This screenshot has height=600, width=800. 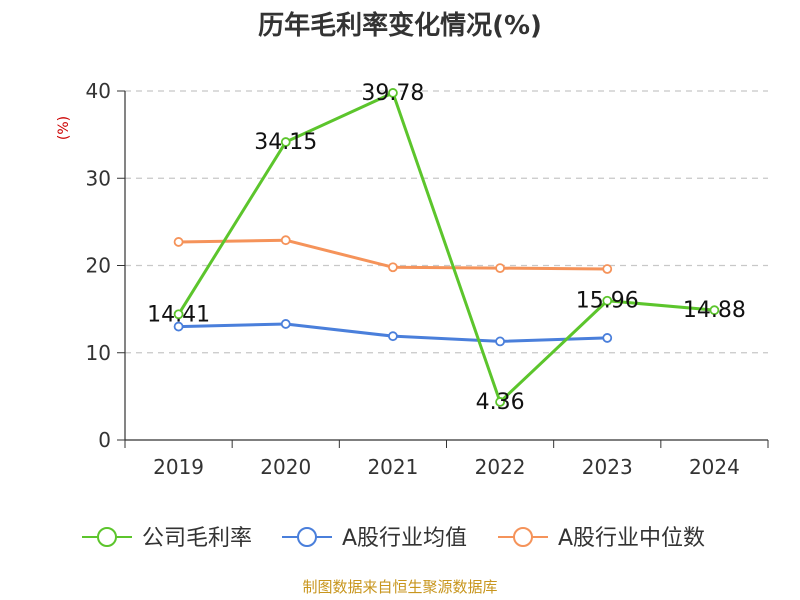 I want to click on legend-label: A股行业中位数, so click(x=631, y=538).